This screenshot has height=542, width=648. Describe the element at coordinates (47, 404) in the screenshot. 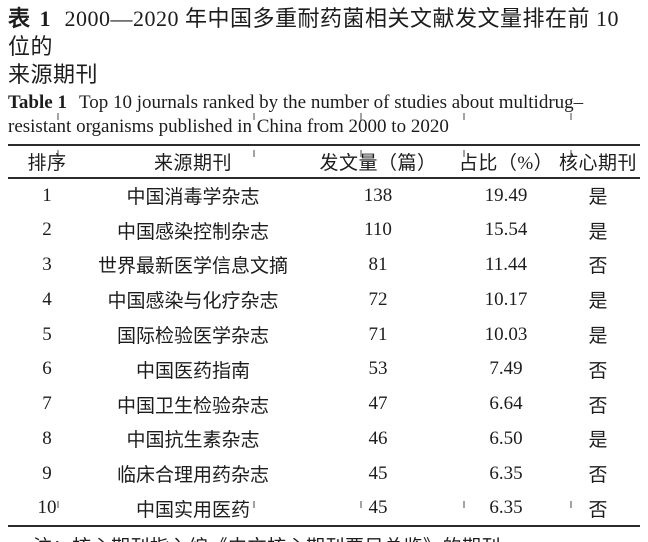

I see `rank-cell: 7` at that location.